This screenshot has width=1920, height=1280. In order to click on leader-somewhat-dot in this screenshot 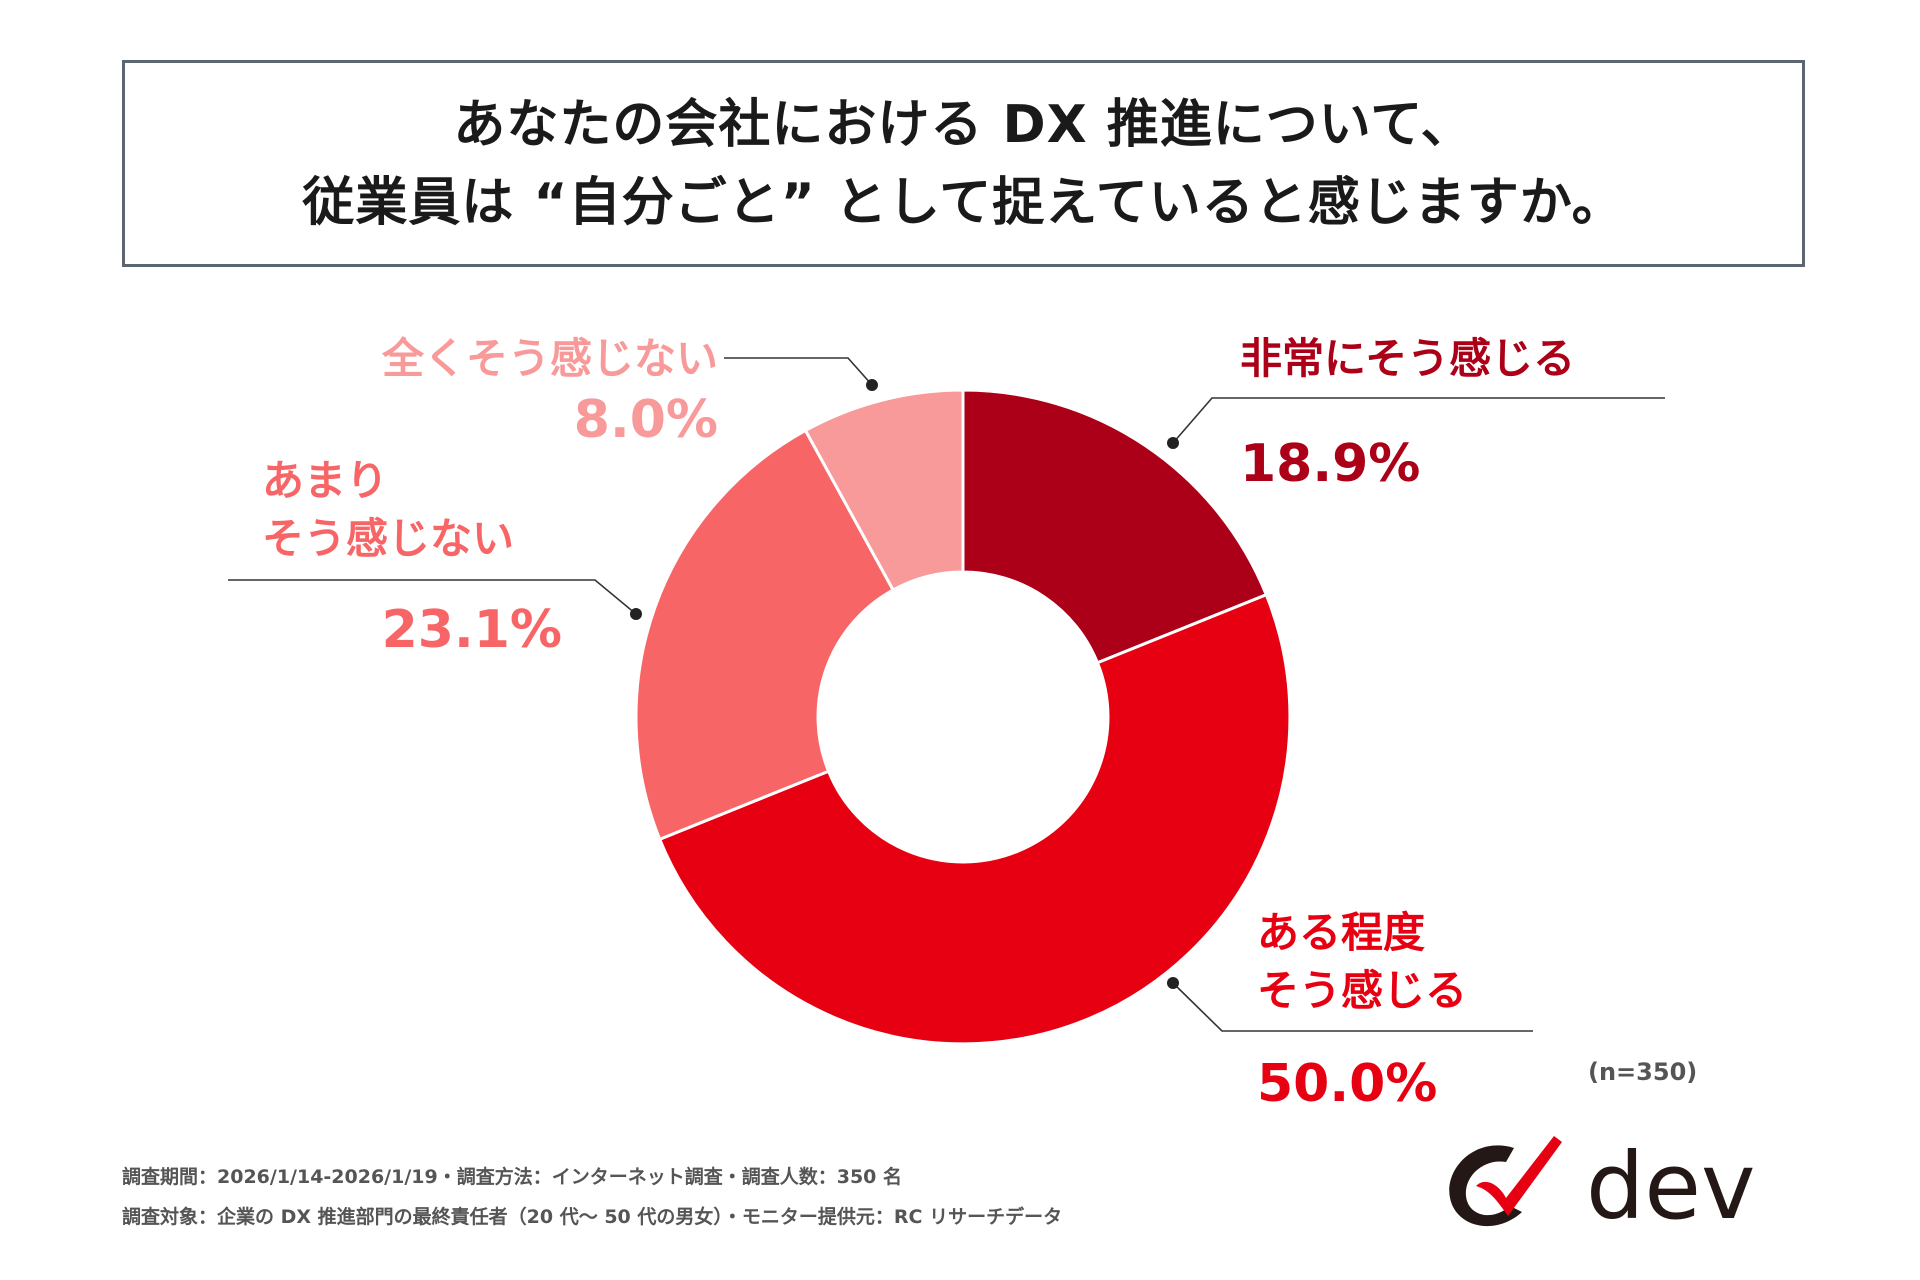, I will do `click(1173, 983)`.